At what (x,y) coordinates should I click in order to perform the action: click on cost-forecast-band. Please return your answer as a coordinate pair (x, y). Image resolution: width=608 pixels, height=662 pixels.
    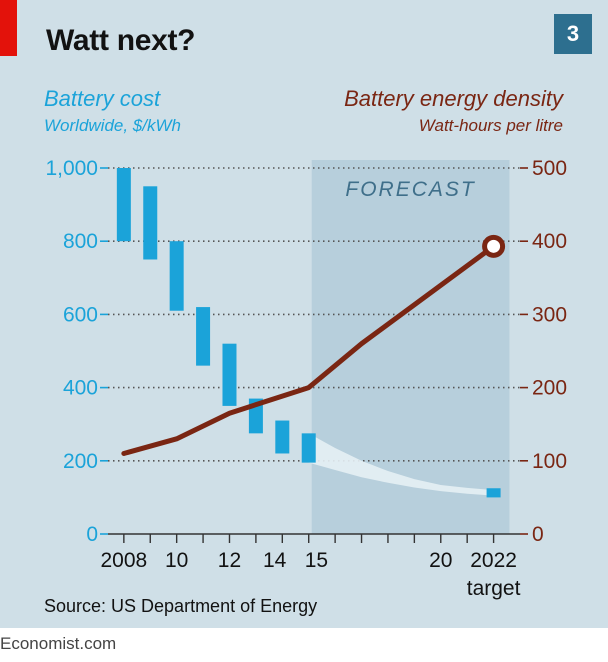
    Looking at the image, I should click on (401, 464).